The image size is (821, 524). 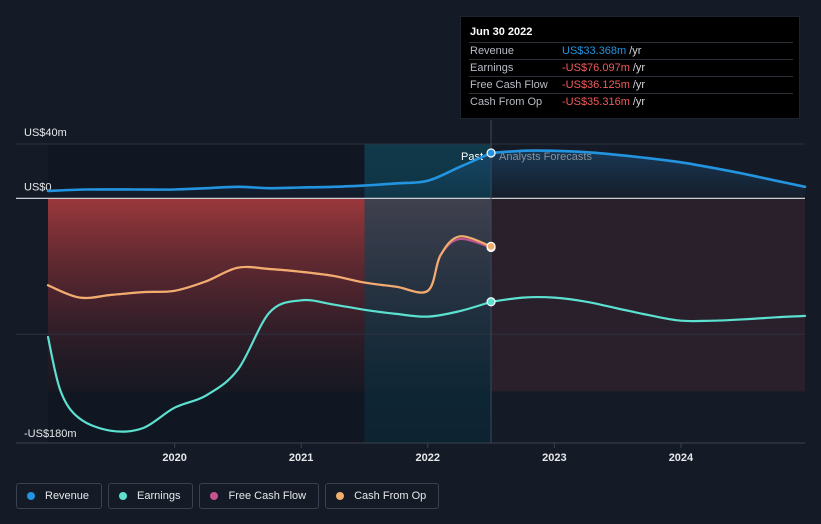 I want to click on tooltip-row-free-cash-flow: Free Cash Flow -US$36.125m/yr, so click(x=631, y=85).